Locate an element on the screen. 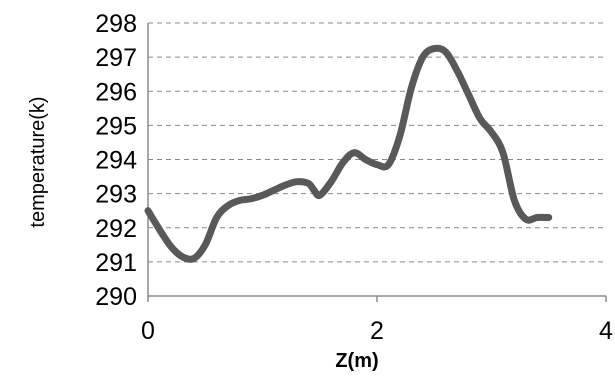 The width and height of the screenshot is (615, 376). y-tick-labels: 290 291 292 293 294 295 296 297 298 is located at coordinates (116, 160).